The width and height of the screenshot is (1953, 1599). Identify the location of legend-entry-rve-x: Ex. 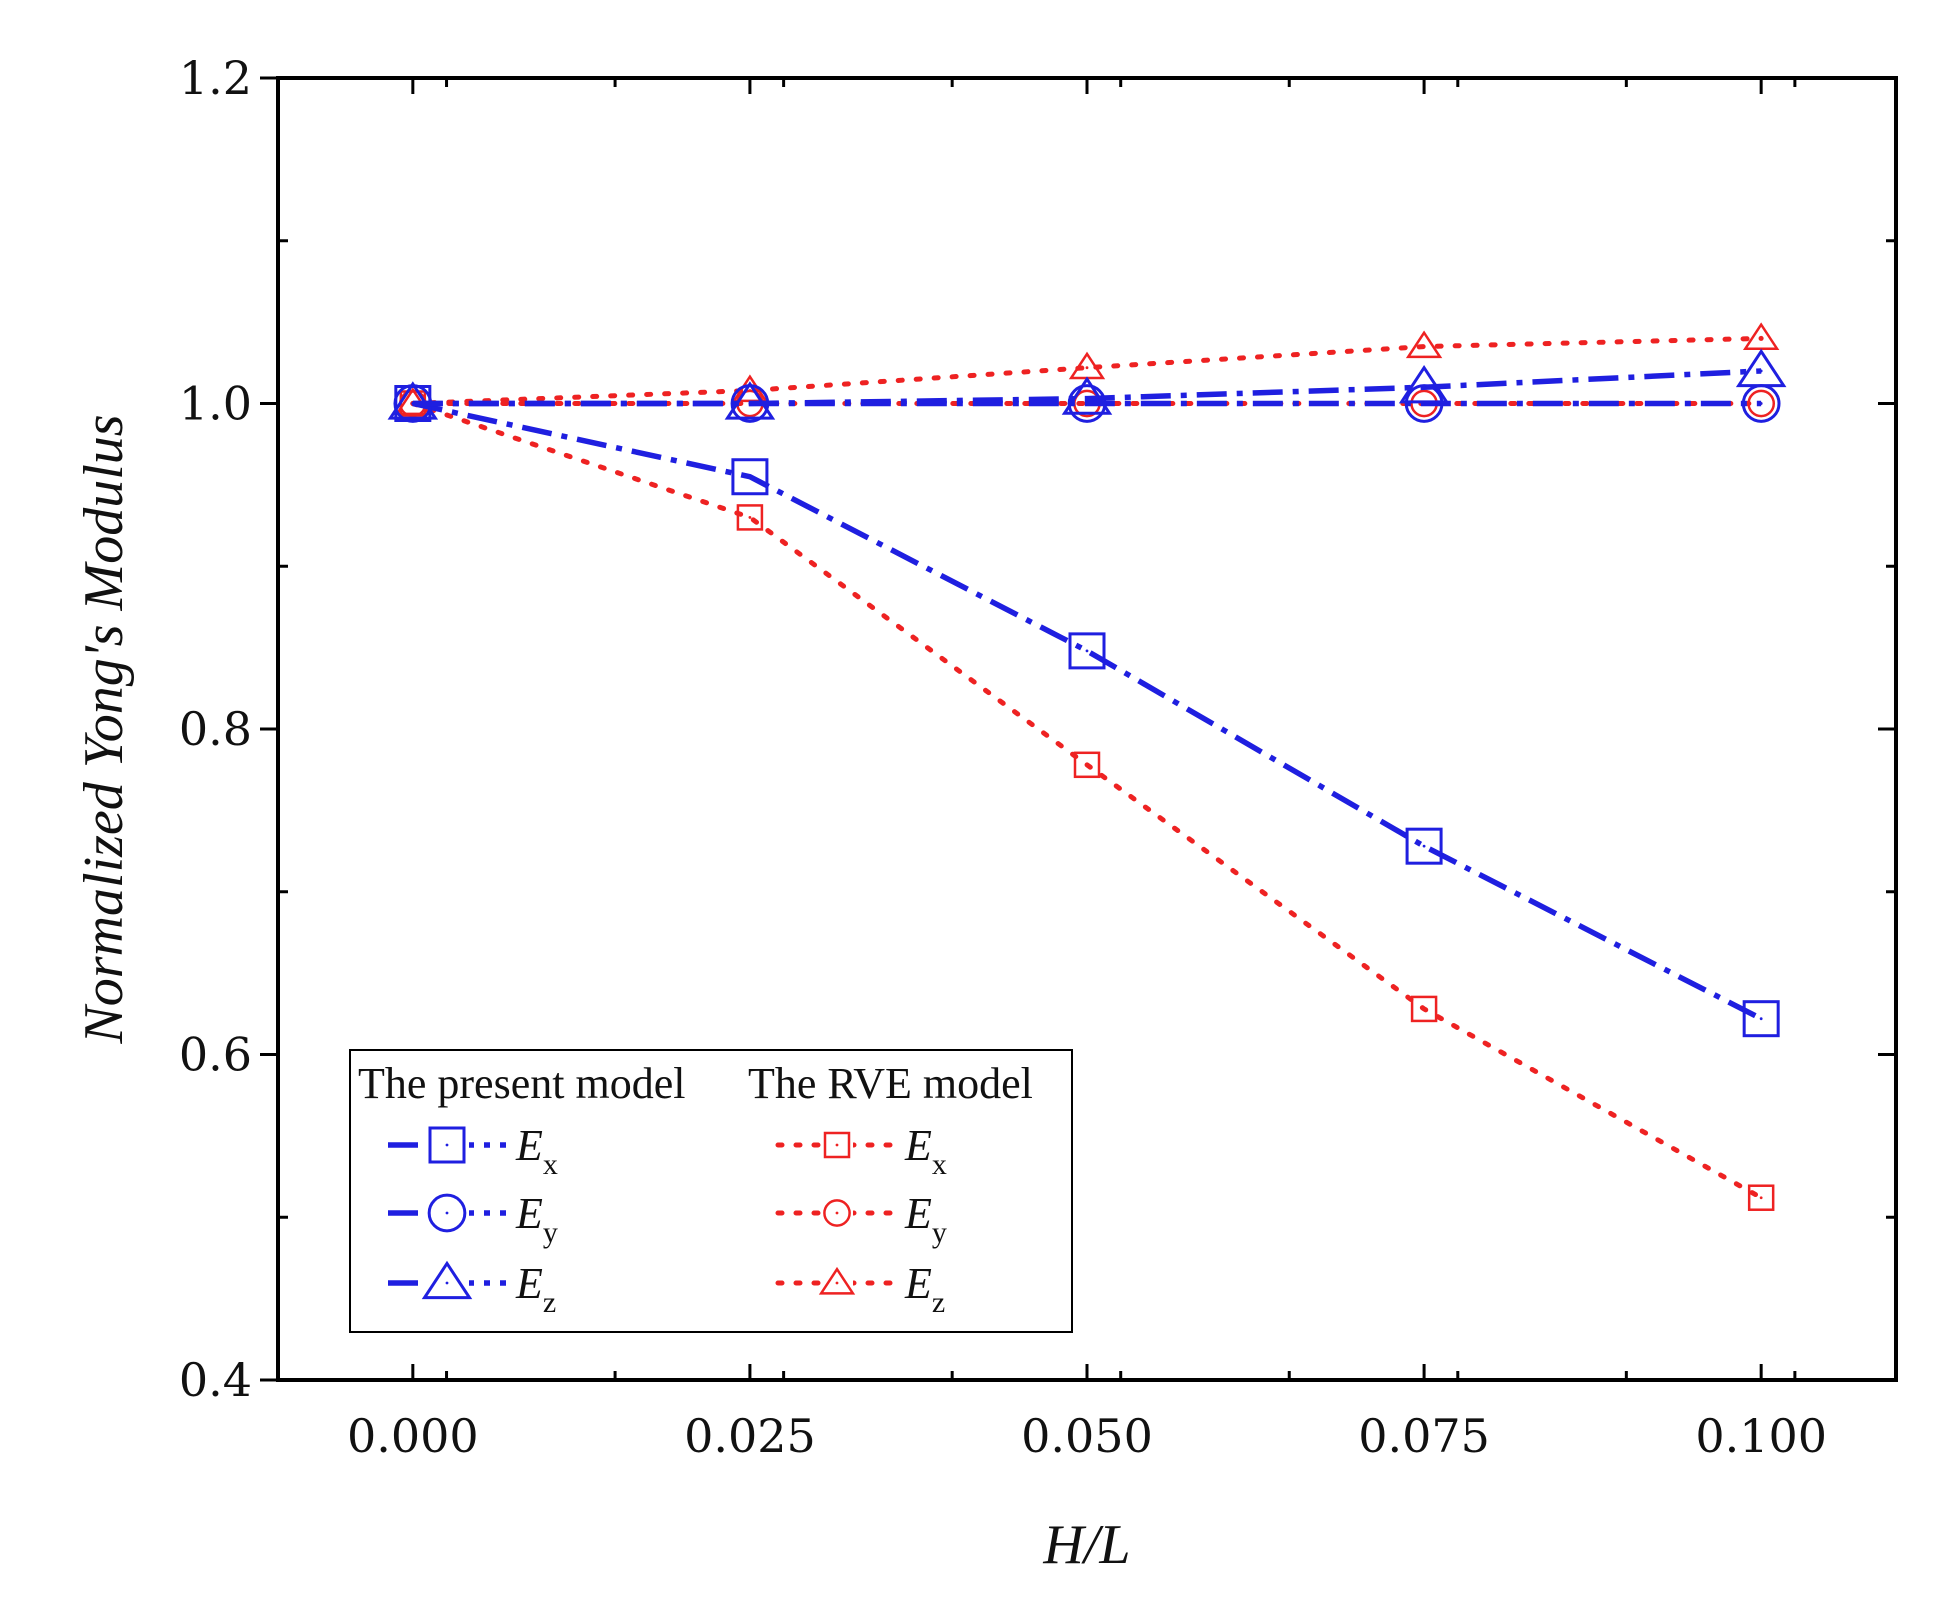
(861, 1151).